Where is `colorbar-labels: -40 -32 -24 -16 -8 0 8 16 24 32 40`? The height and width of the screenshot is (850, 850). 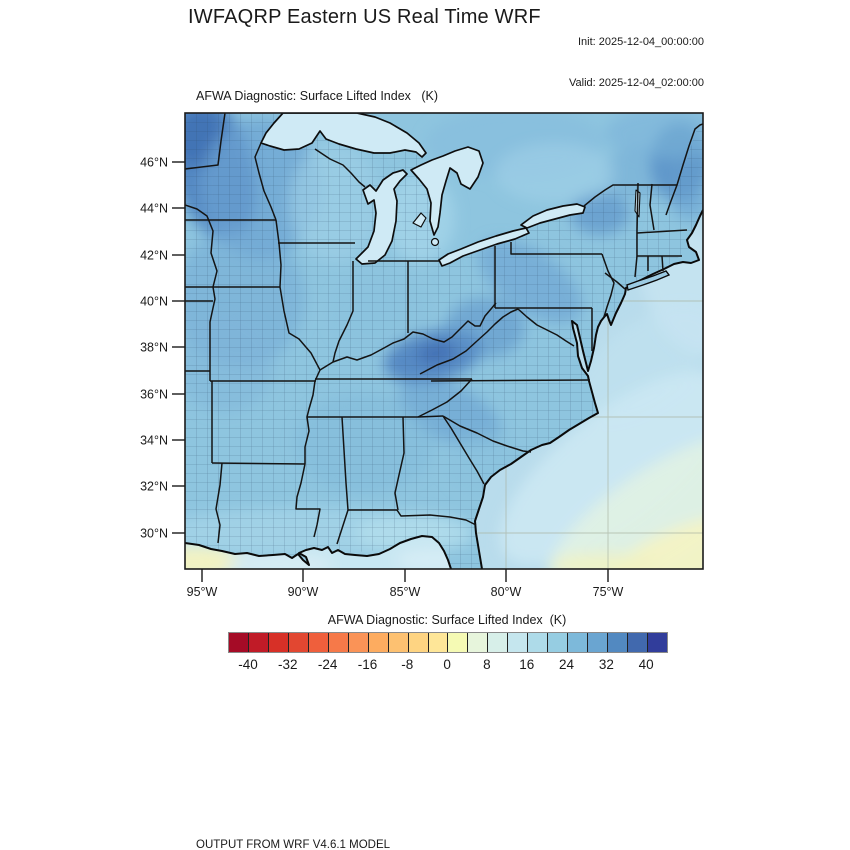 colorbar-labels: -40 -32 -24 -16 -8 0 8 16 24 32 40 is located at coordinates (447, 666).